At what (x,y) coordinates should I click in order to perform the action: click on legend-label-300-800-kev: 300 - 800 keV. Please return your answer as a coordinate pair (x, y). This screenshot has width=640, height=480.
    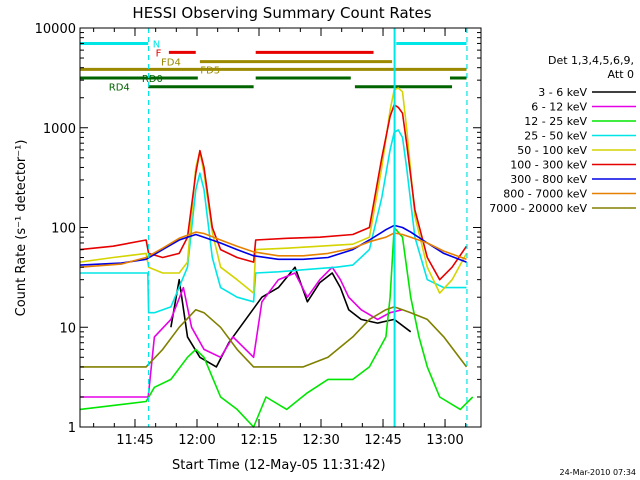
    Looking at the image, I should click on (548, 179).